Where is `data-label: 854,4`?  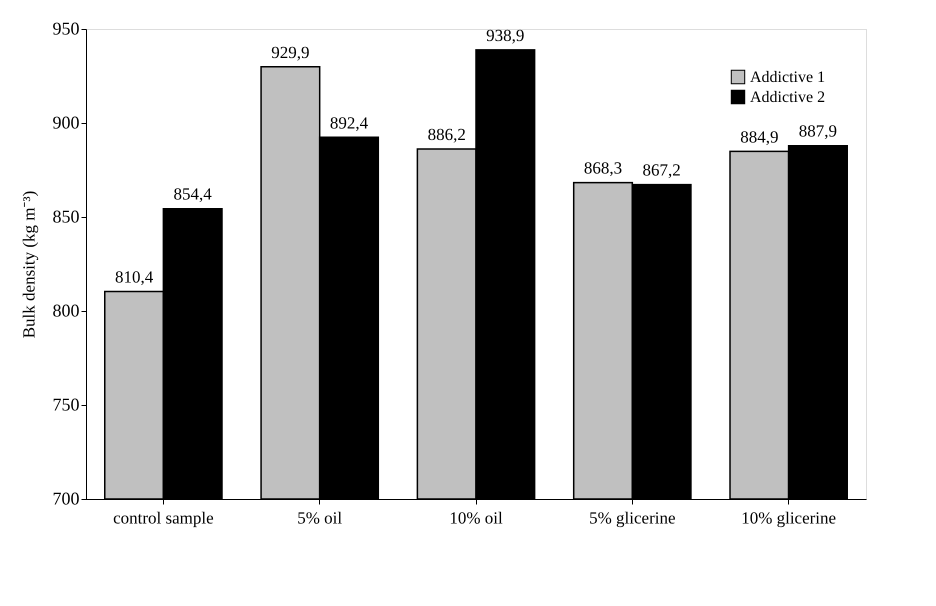
data-label: 854,4 is located at coordinates (193, 194).